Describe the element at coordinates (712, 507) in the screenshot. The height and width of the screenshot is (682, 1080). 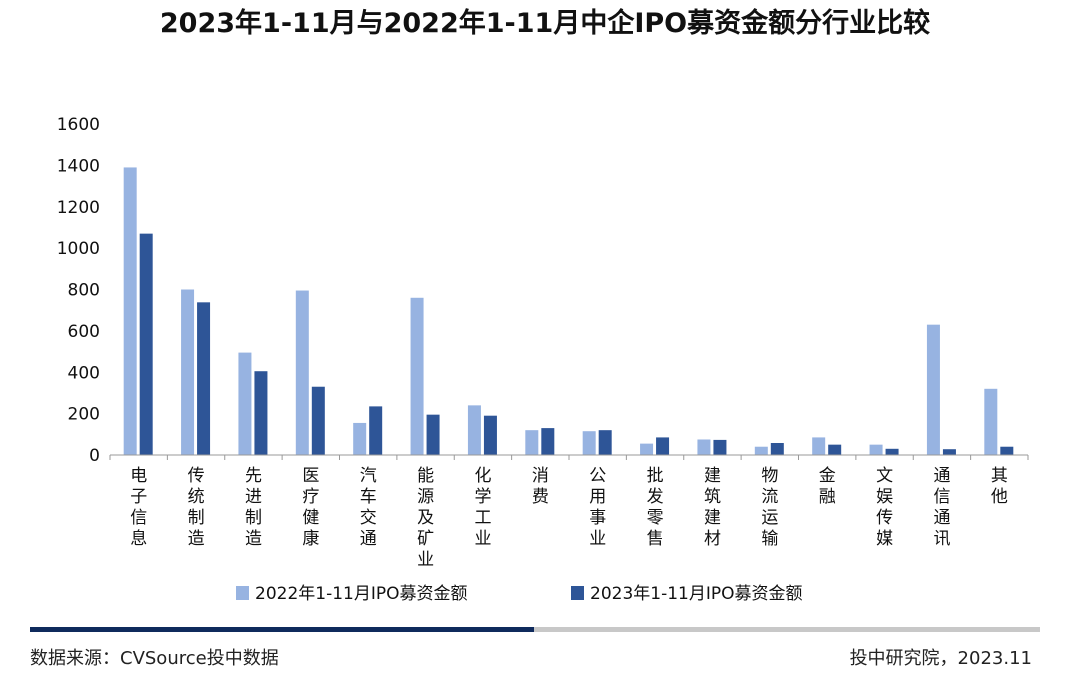
I see `category-label: 建筑建材` at that location.